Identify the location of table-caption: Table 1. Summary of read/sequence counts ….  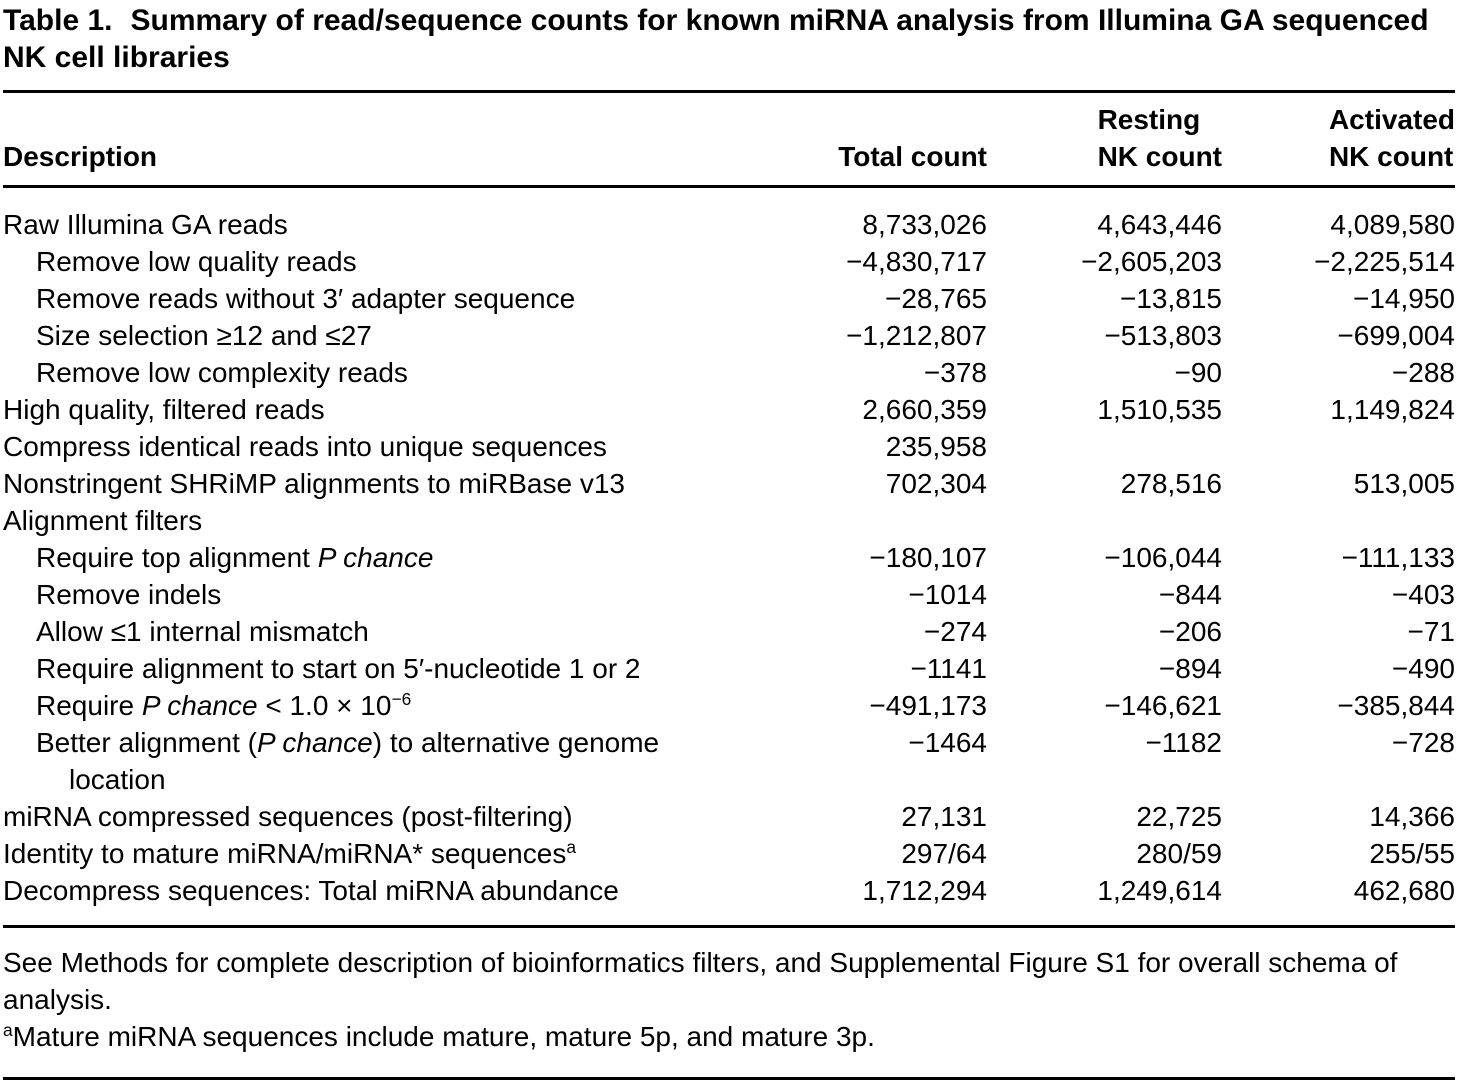
(729, 39).